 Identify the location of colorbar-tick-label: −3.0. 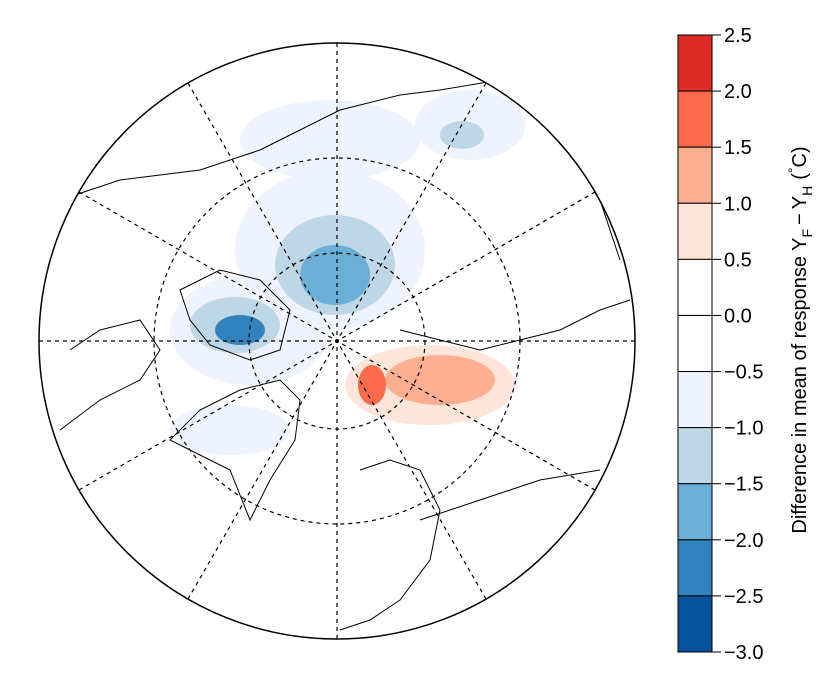
(743, 653).